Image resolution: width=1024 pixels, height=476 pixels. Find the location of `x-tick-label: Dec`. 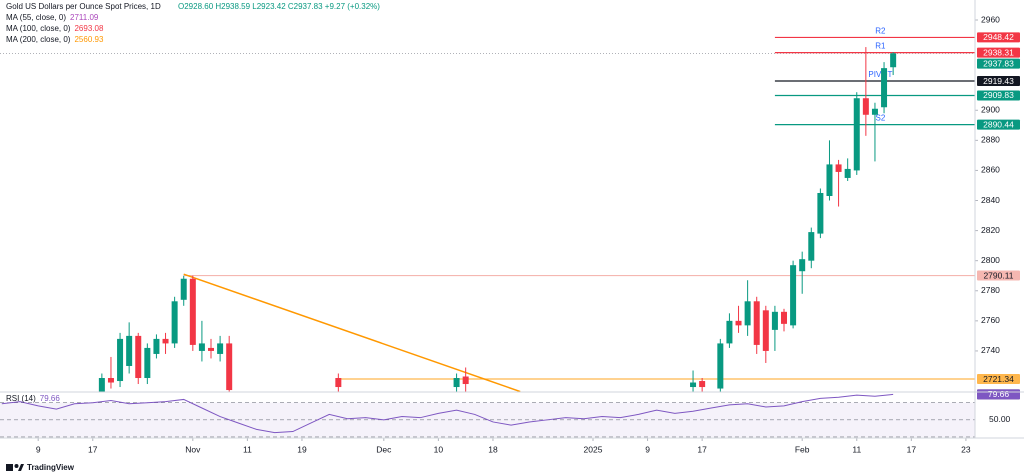

x-tick-label: Dec is located at coordinates (384, 449).